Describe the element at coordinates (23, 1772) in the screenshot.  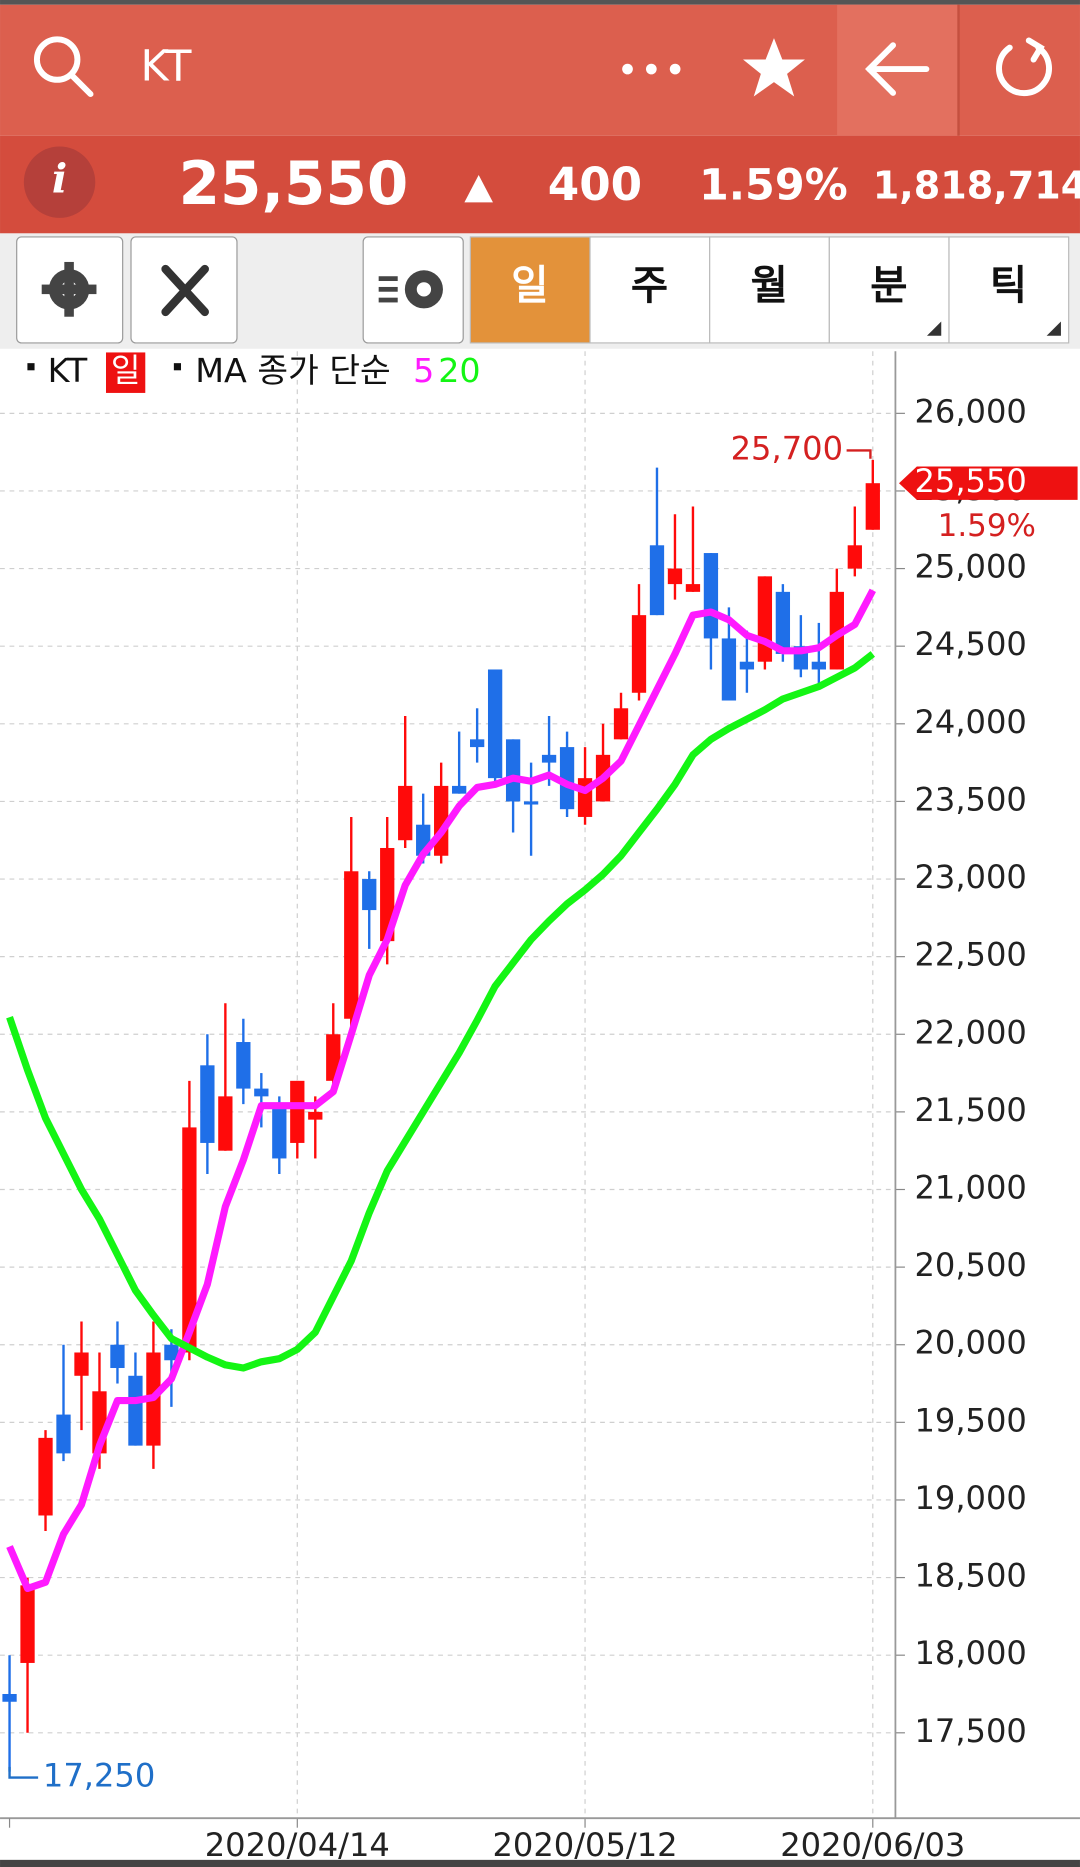
I see `low-arrow` at that location.